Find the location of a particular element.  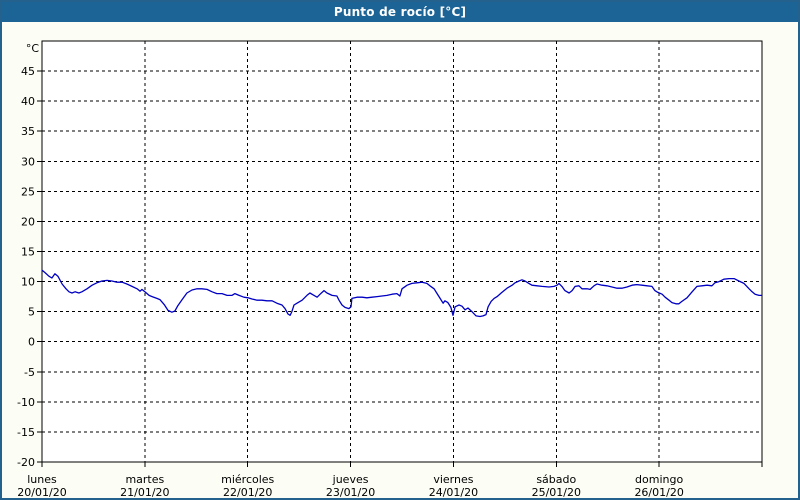

y-tick-label: -15 is located at coordinates (26, 432).